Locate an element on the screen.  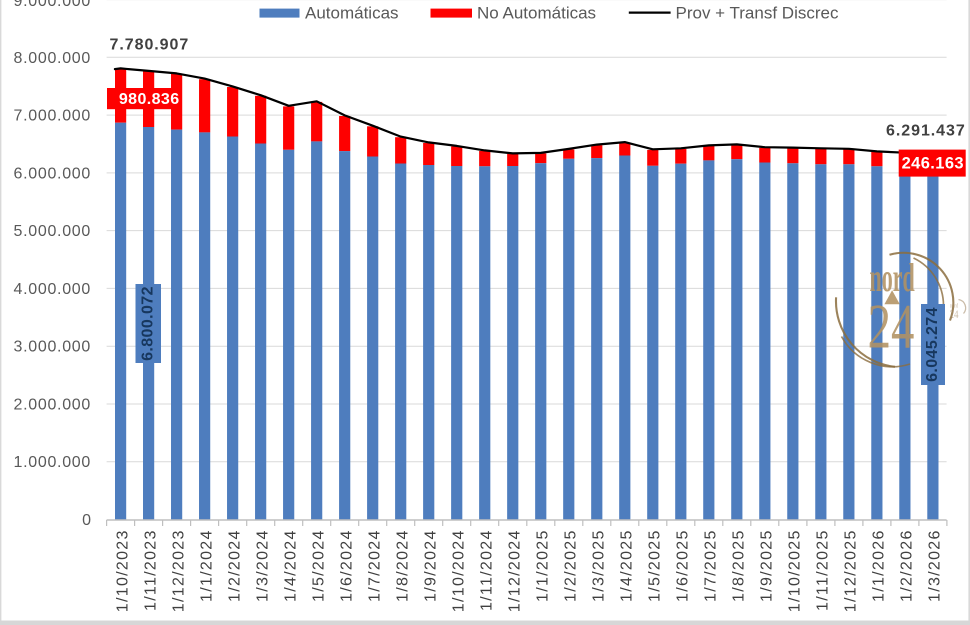
svg-text: nord is located at coordinates (954, 306).